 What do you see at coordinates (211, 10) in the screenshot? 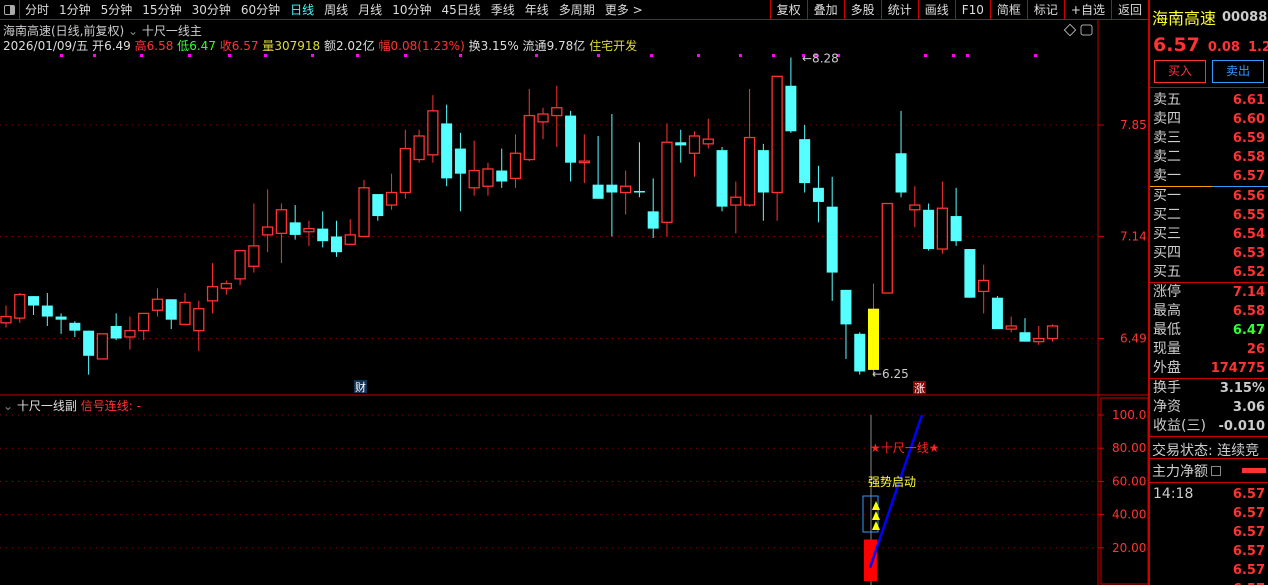
I see `period-tab: 30分钟` at bounding box center [211, 10].